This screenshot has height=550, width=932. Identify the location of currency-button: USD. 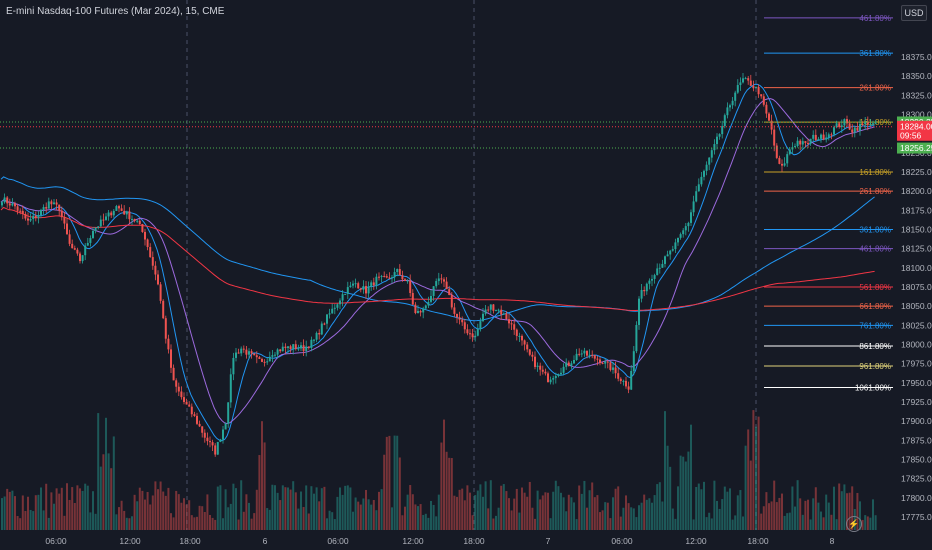
(914, 13).